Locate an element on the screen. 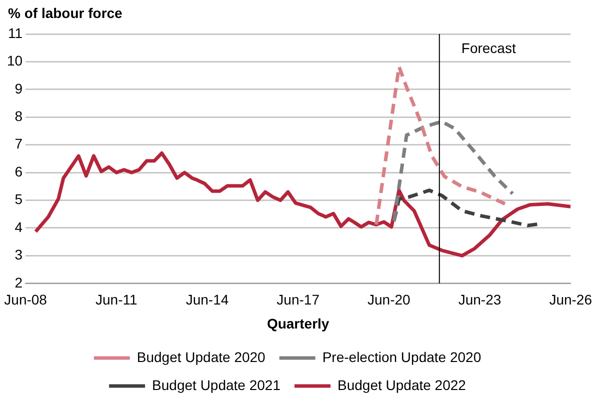  y-tick-label: 3 is located at coordinates (18, 254).